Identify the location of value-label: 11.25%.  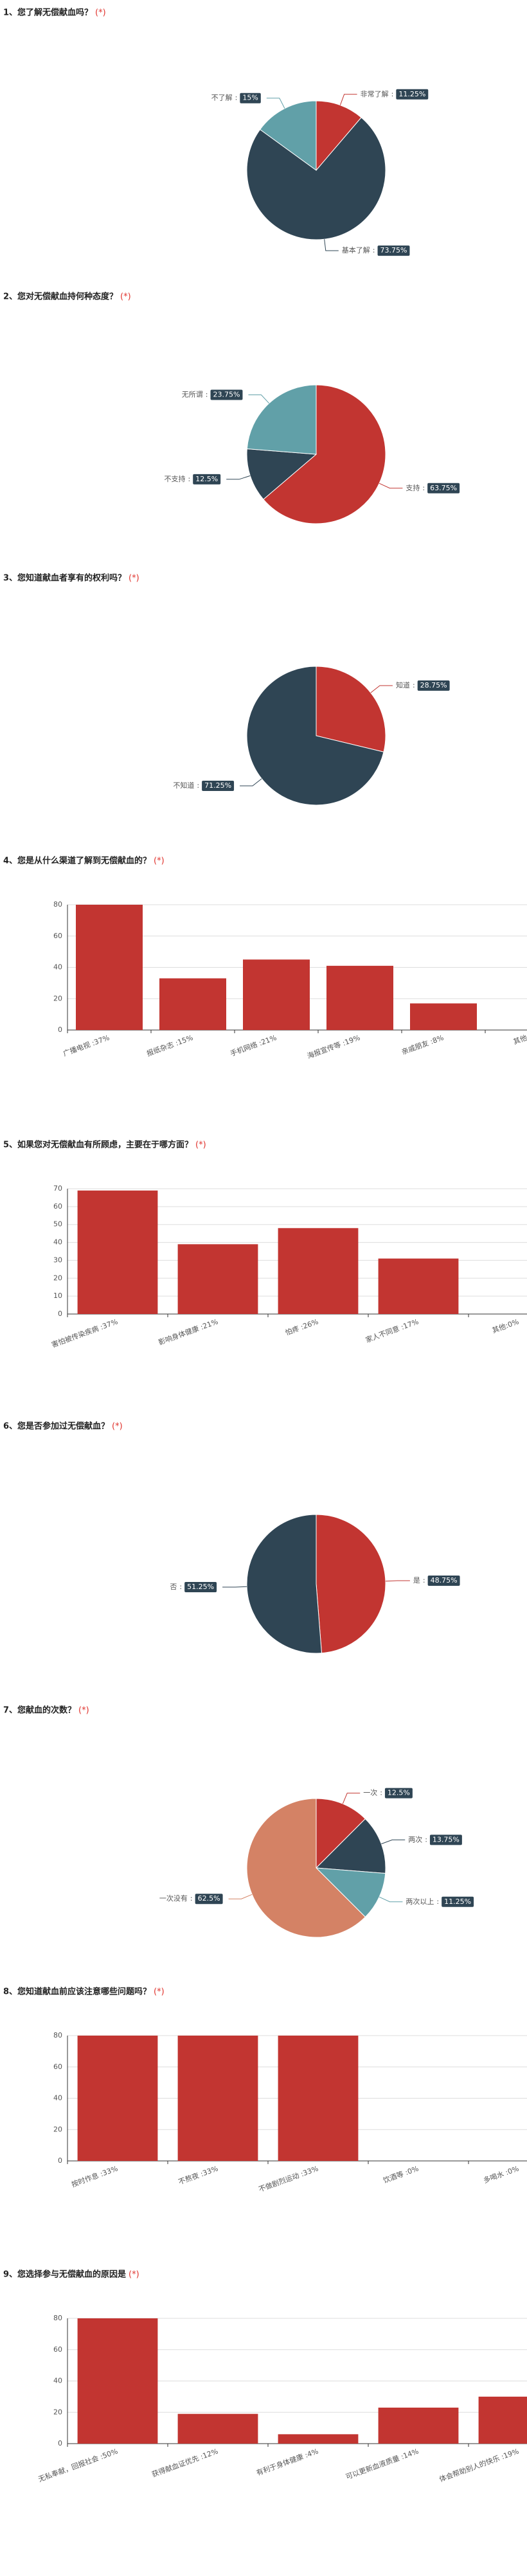
(457, 1902).